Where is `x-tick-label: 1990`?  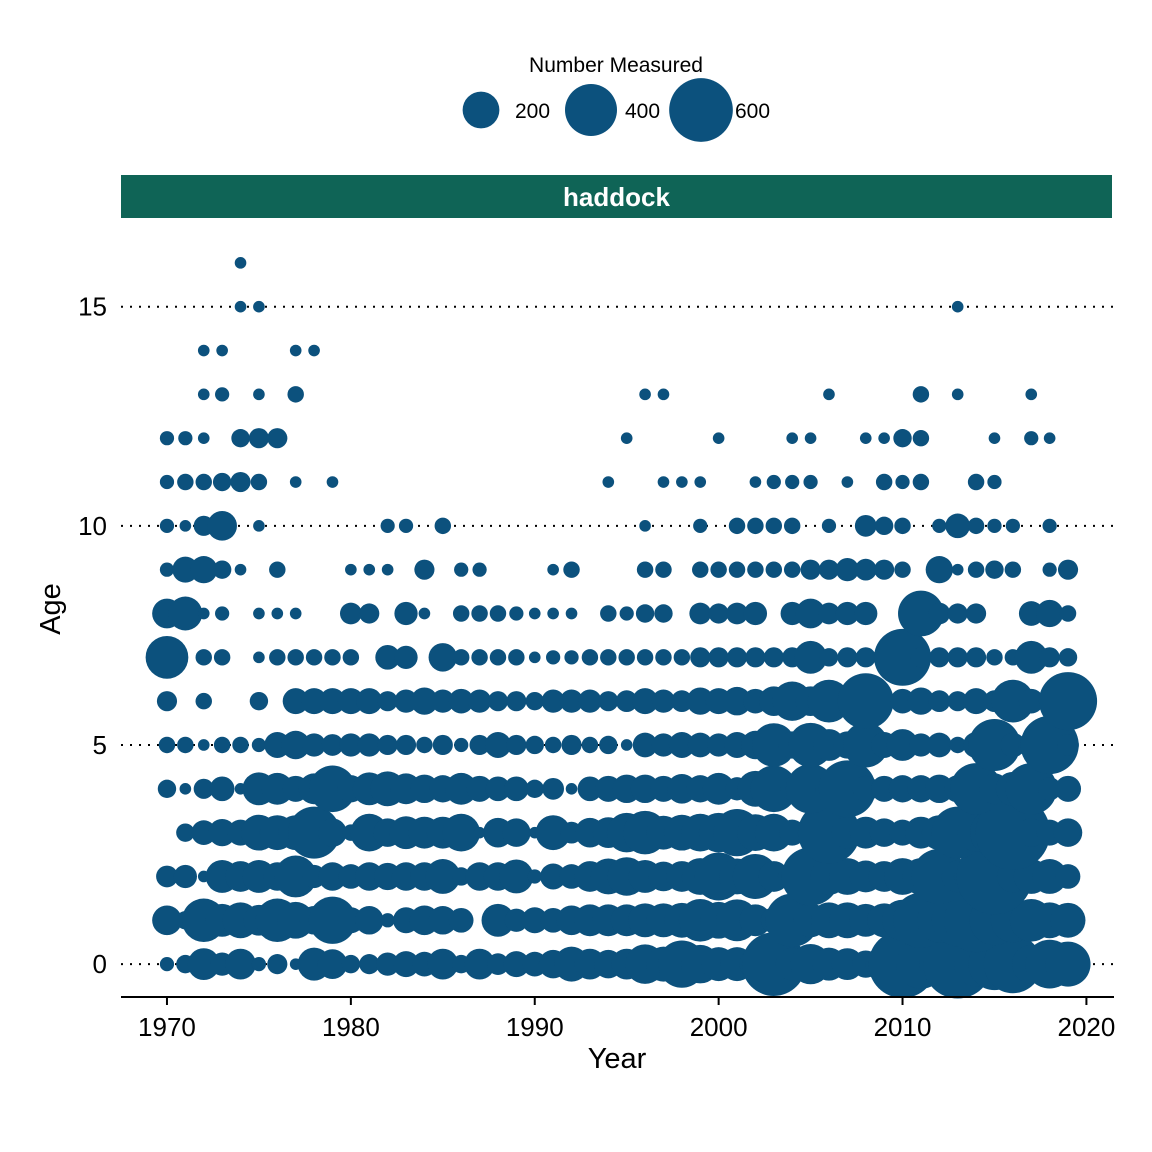 x-tick-label: 1990 is located at coordinates (535, 1027).